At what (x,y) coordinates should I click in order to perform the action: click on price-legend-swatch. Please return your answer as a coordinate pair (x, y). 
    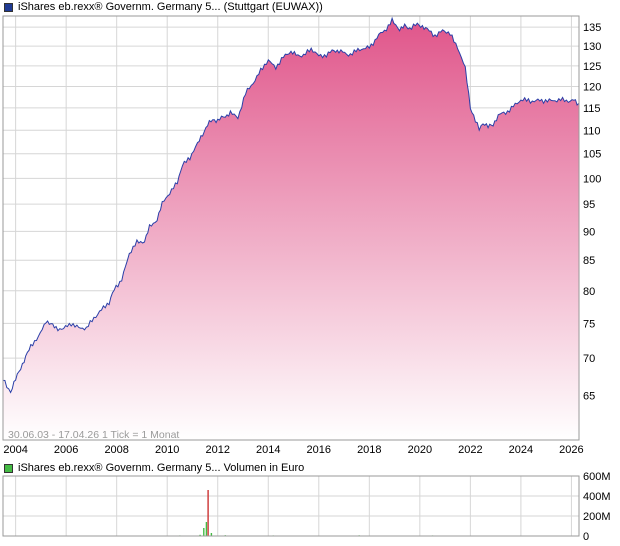
    Looking at the image, I should click on (8, 7).